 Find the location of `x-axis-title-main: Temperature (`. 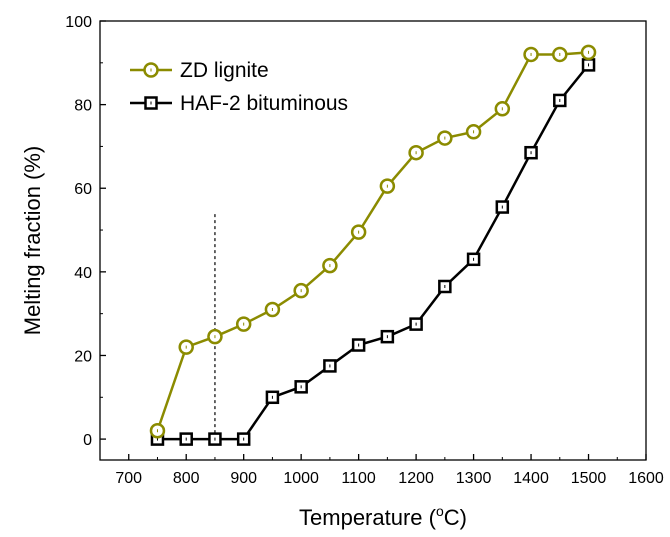

x-axis-title-main: Temperature ( is located at coordinates (368, 517).